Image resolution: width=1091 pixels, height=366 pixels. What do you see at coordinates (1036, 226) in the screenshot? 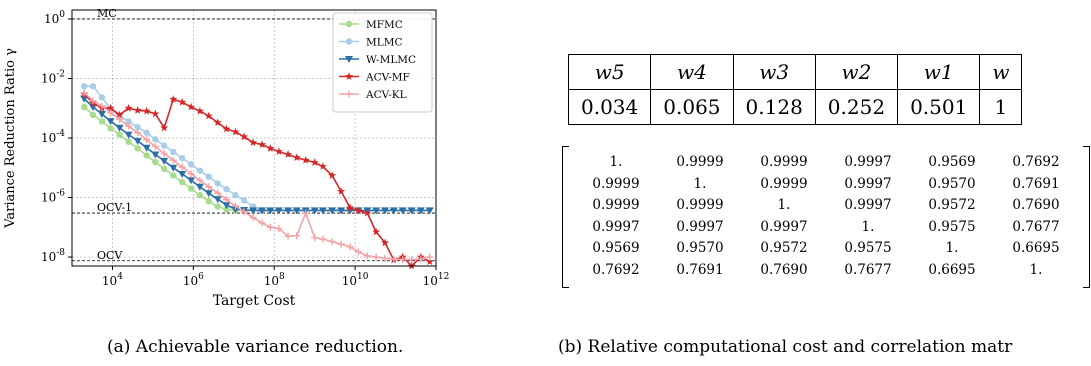
I see `correlation-cell: 0.7677` at bounding box center [1036, 226].